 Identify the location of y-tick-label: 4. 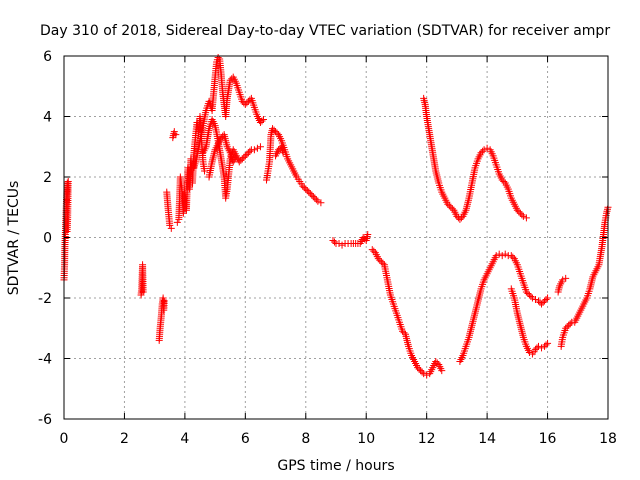
(47, 118).